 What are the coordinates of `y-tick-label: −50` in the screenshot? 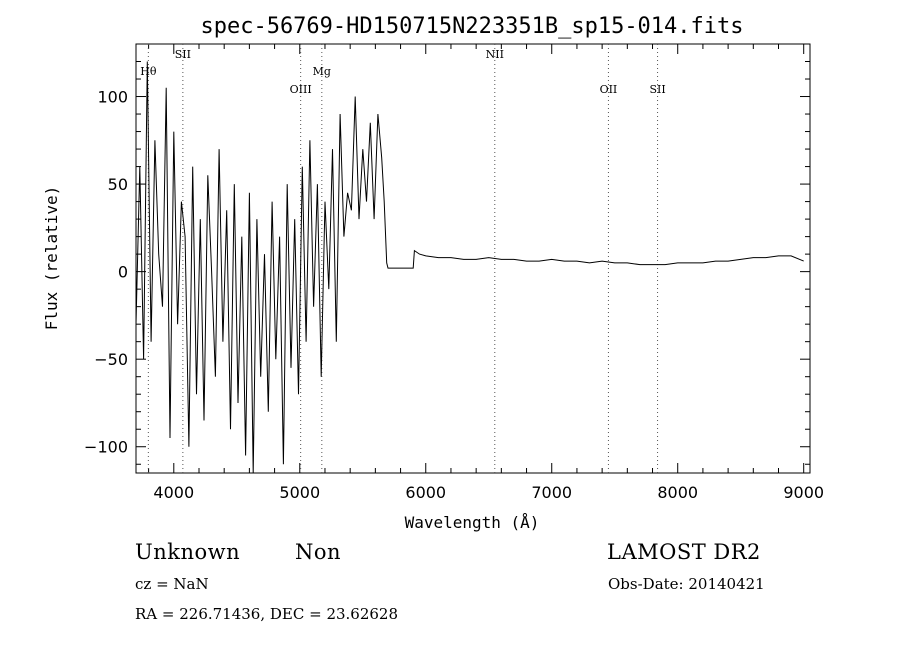 It's located at (111, 359).